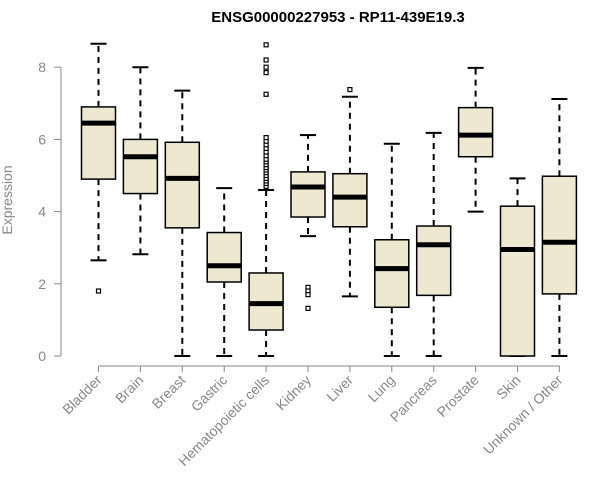  Describe the element at coordinates (42, 212) in the screenshot. I see `y-tick-label: 4` at that location.